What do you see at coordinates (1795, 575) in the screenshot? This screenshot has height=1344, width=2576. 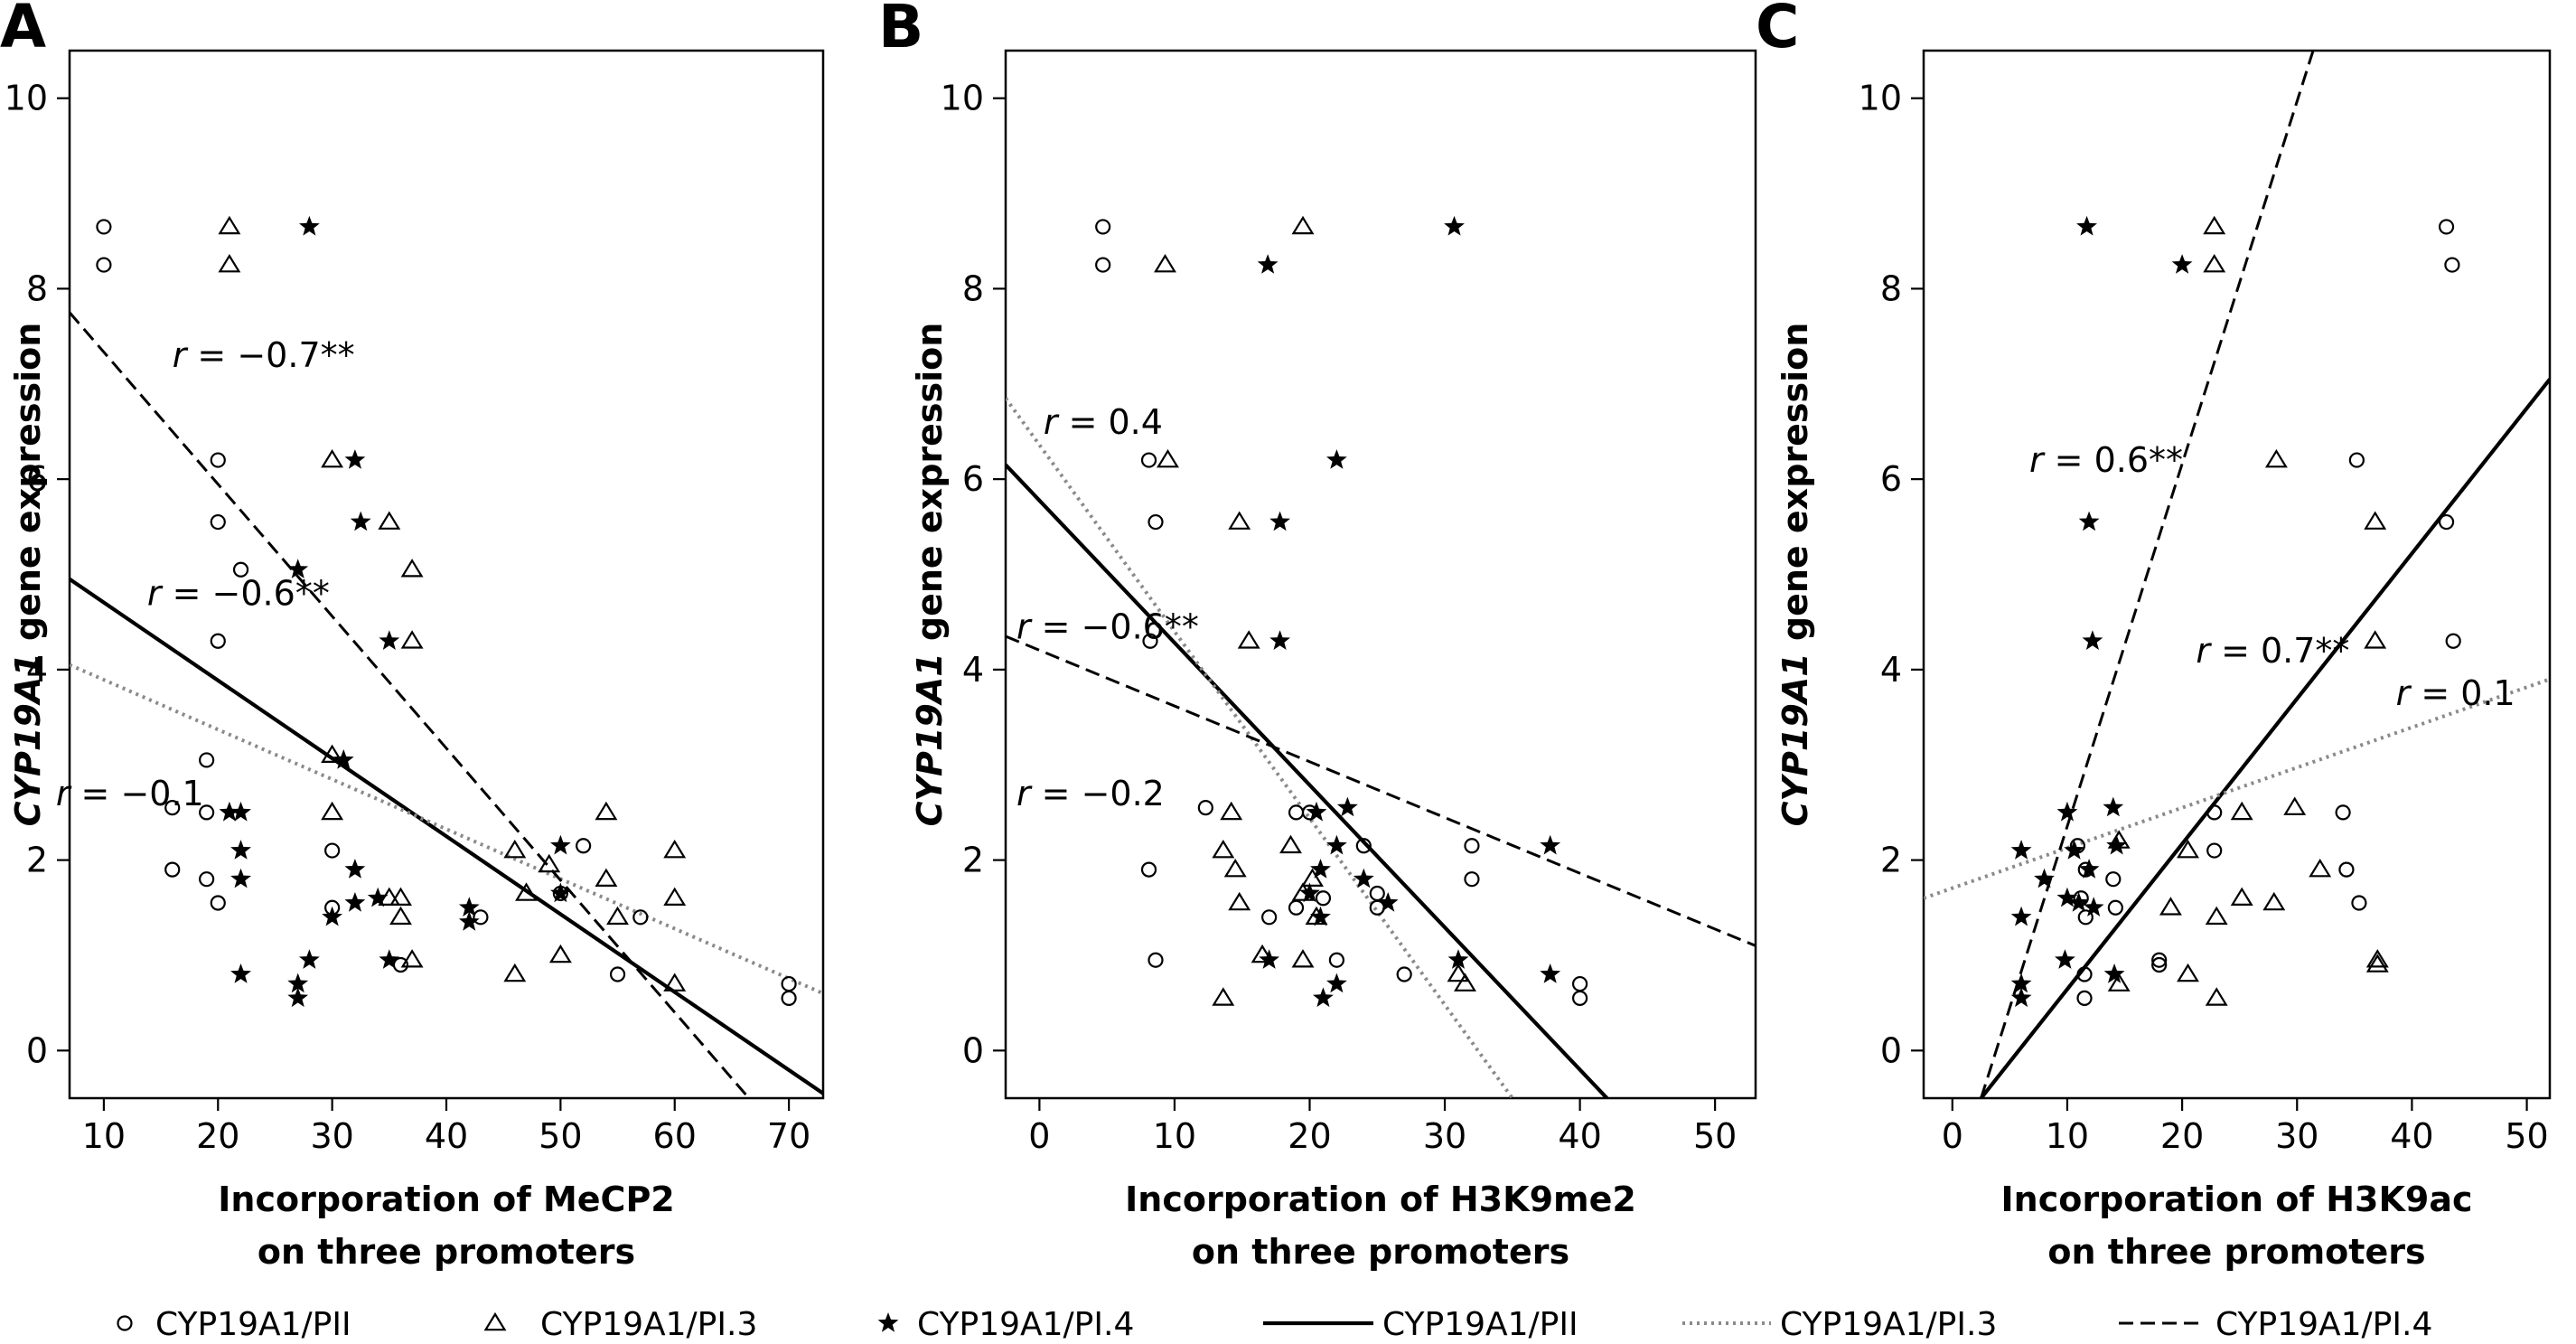 I see `y-axis-title: CYP19A1 gene expression` at bounding box center [1795, 575].